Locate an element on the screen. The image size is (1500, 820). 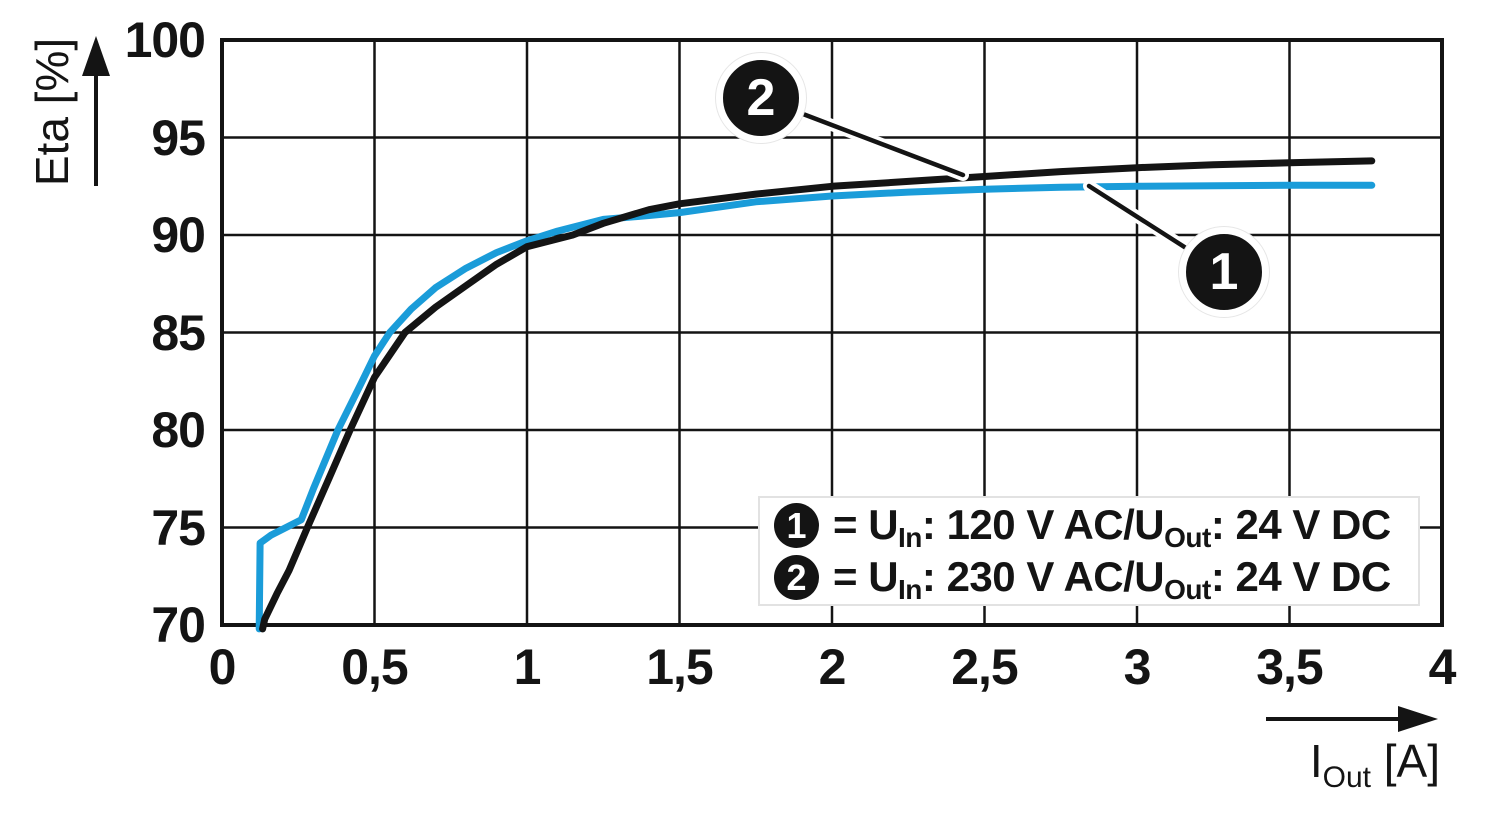
legend-row-2: 2 = UIn: 230 V AC/UOut: 24 V DC is located at coordinates (1096, 578).